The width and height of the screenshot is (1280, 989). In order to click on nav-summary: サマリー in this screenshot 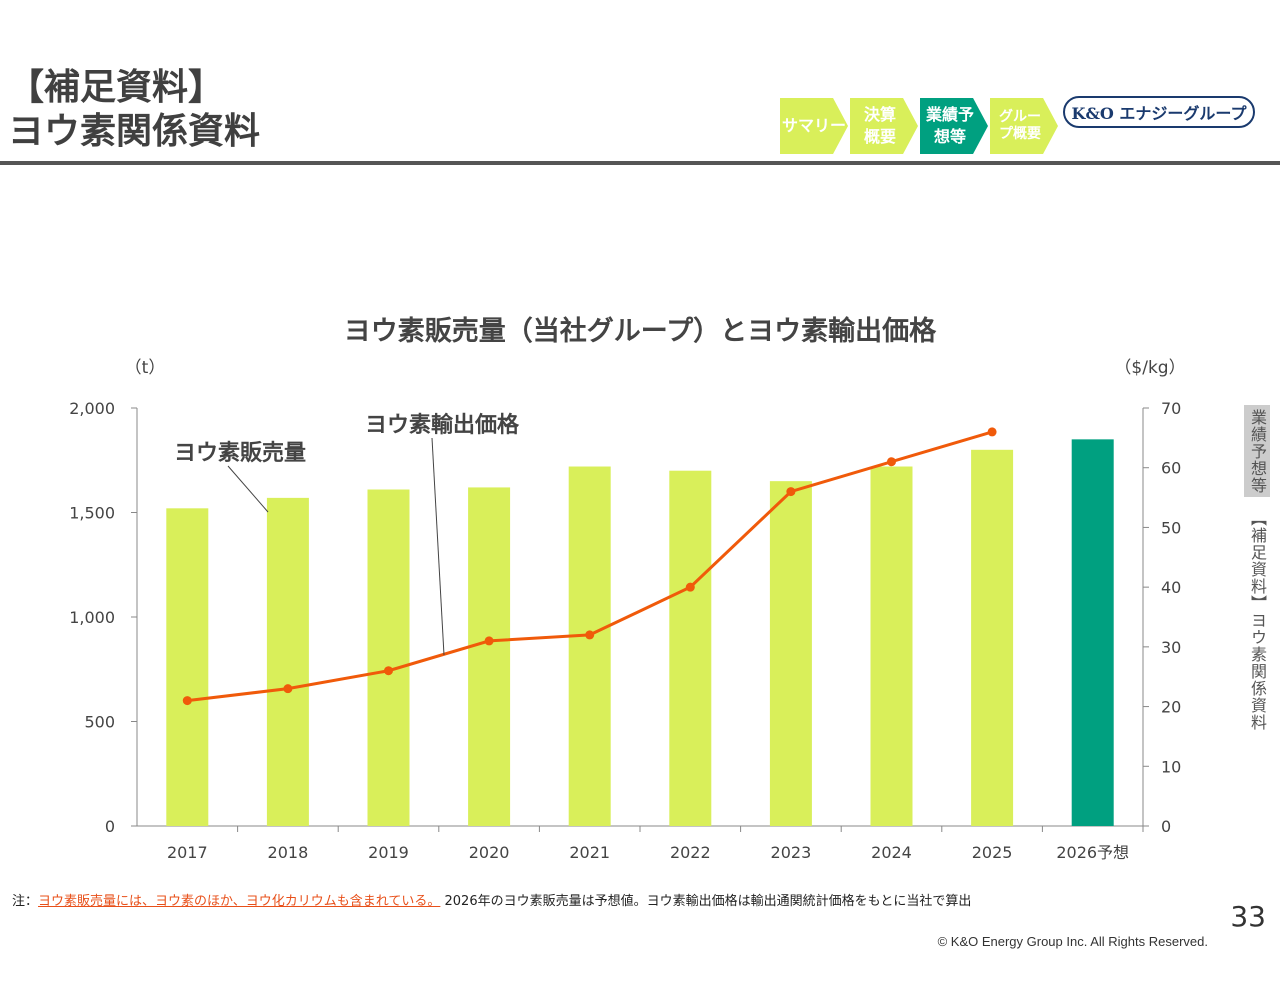, I will do `click(814, 126)`.